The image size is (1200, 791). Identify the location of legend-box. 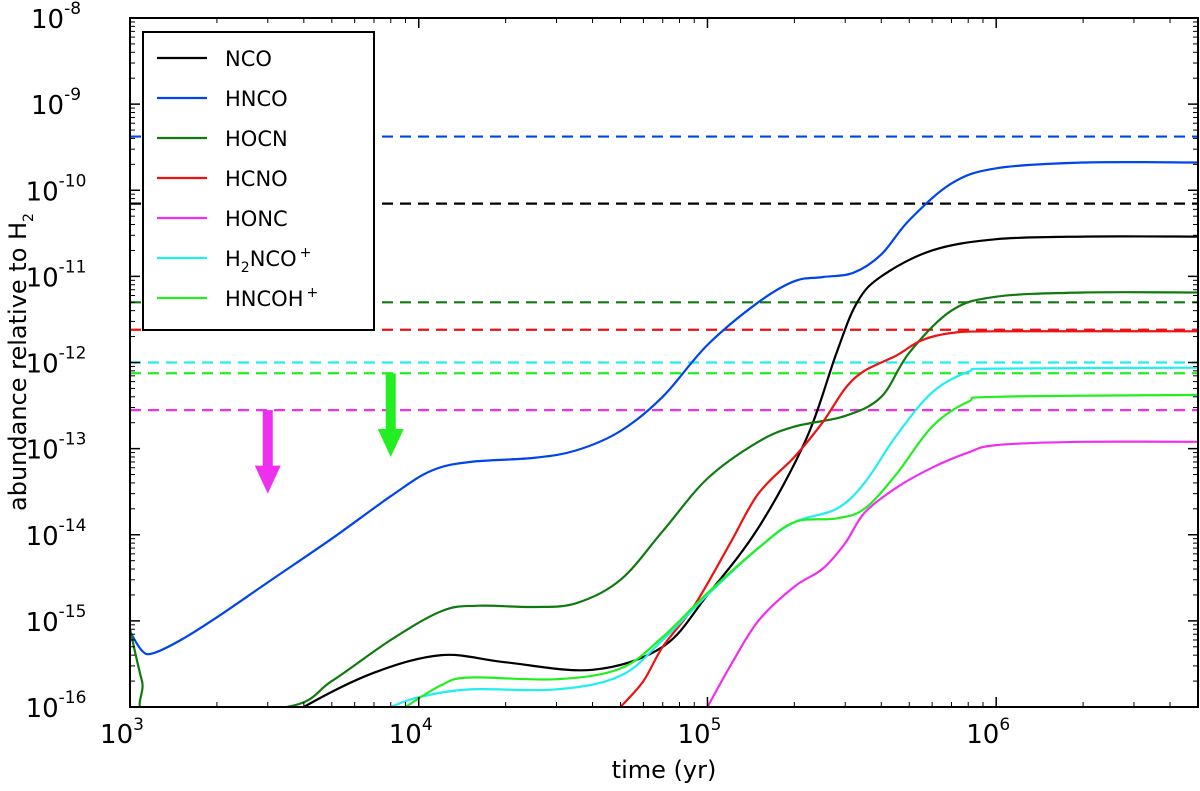
(258, 181).